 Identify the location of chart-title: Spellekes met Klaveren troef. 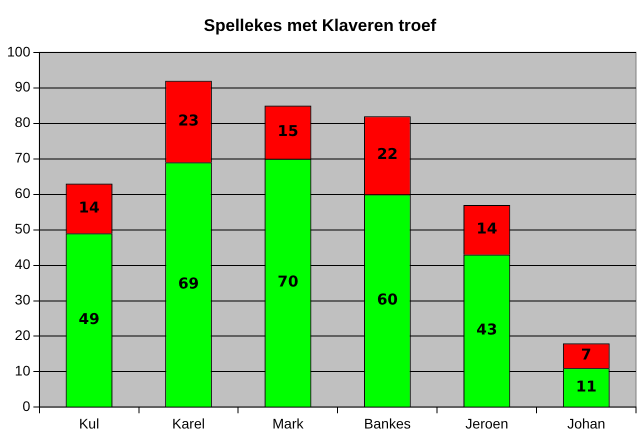
(320, 25).